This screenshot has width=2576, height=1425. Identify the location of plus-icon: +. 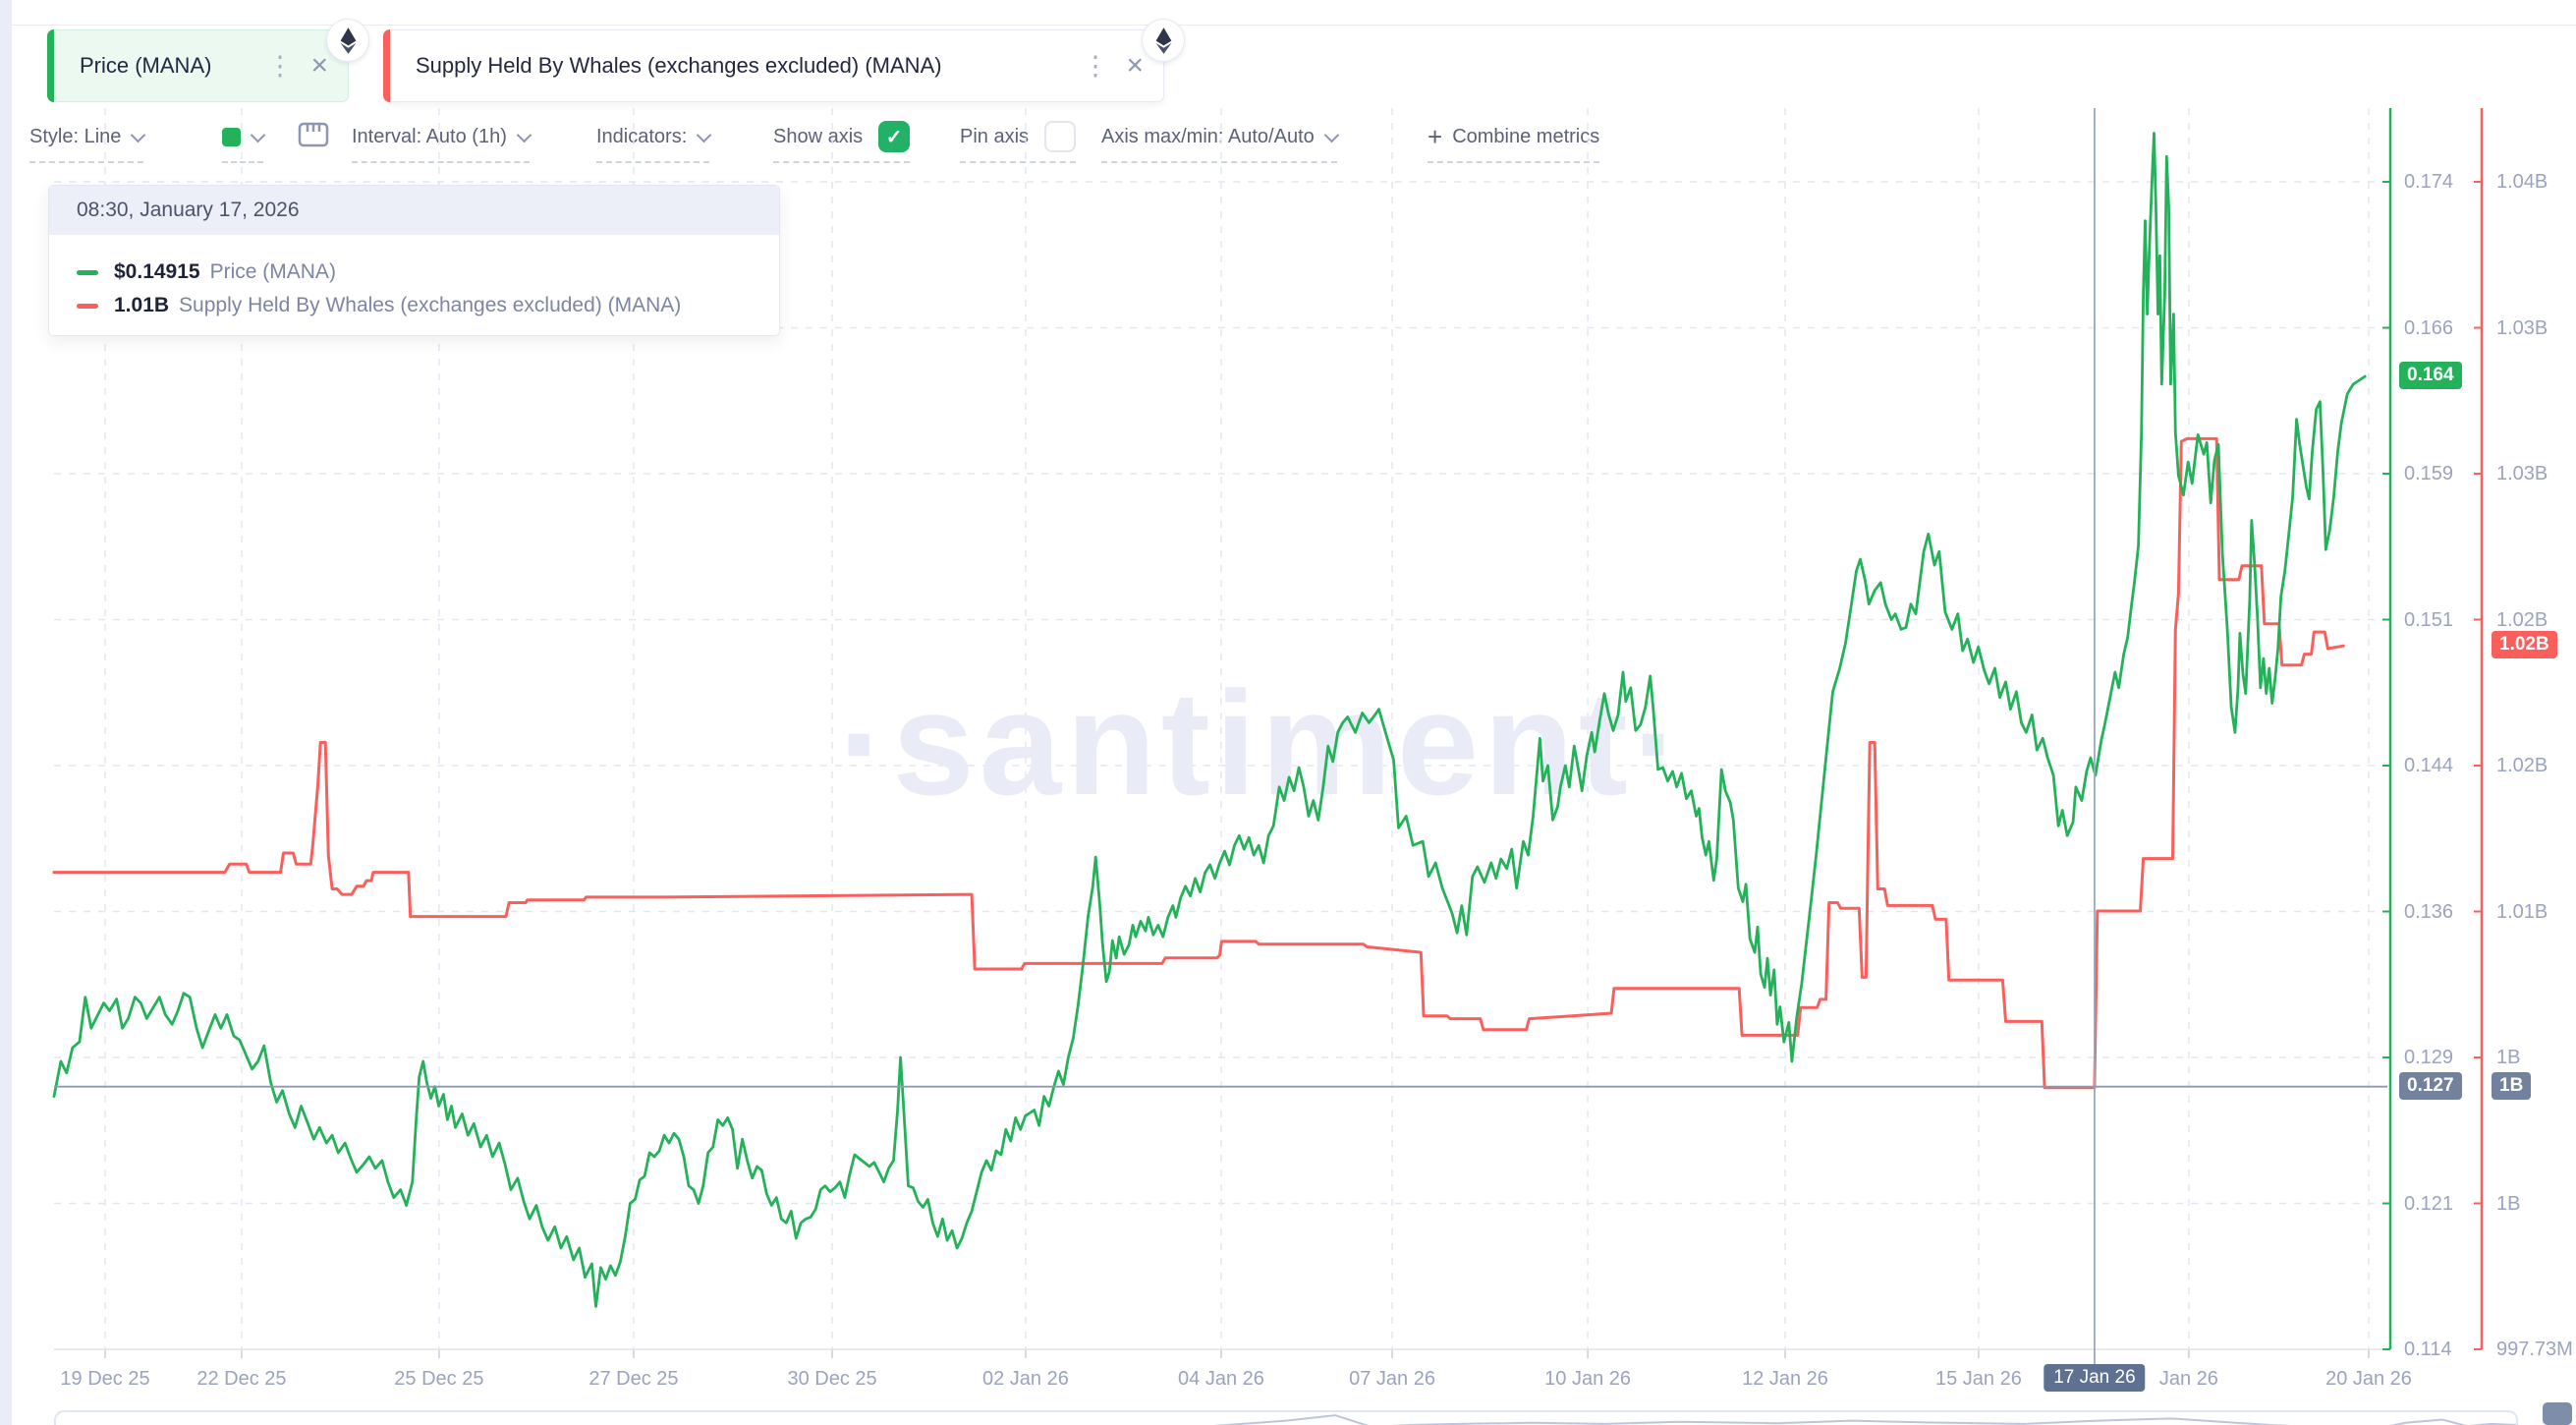
(1435, 136).